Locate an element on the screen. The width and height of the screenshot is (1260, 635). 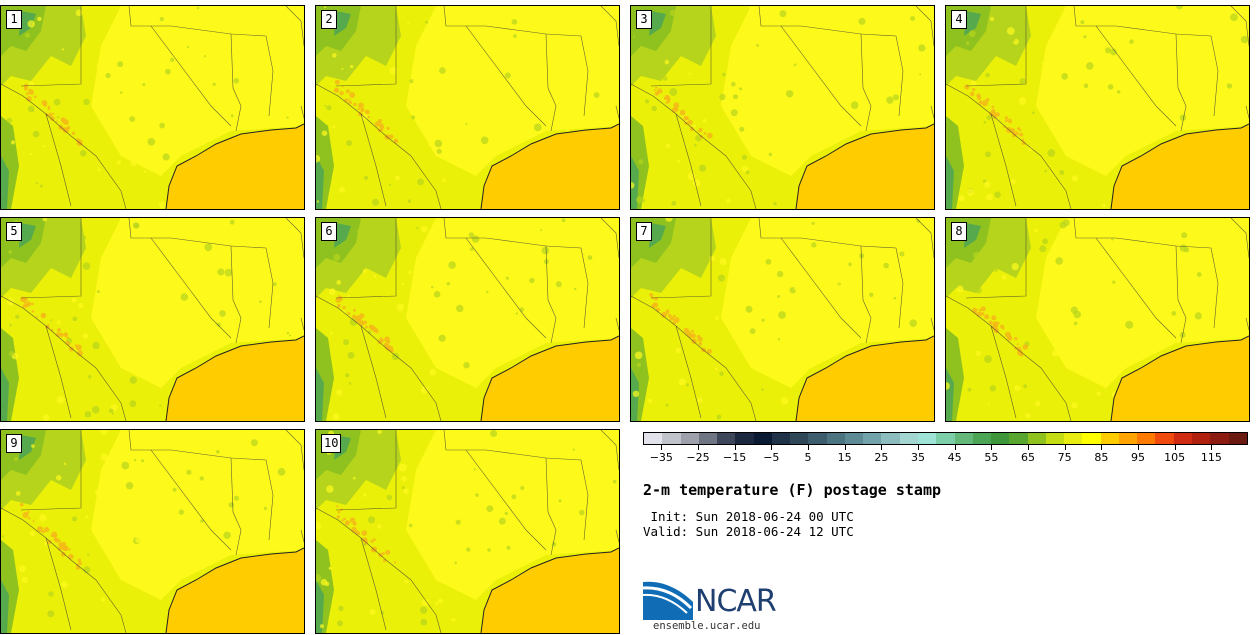
chart-title: 2-m temperature (F) postage stamp is located at coordinates (792, 490).